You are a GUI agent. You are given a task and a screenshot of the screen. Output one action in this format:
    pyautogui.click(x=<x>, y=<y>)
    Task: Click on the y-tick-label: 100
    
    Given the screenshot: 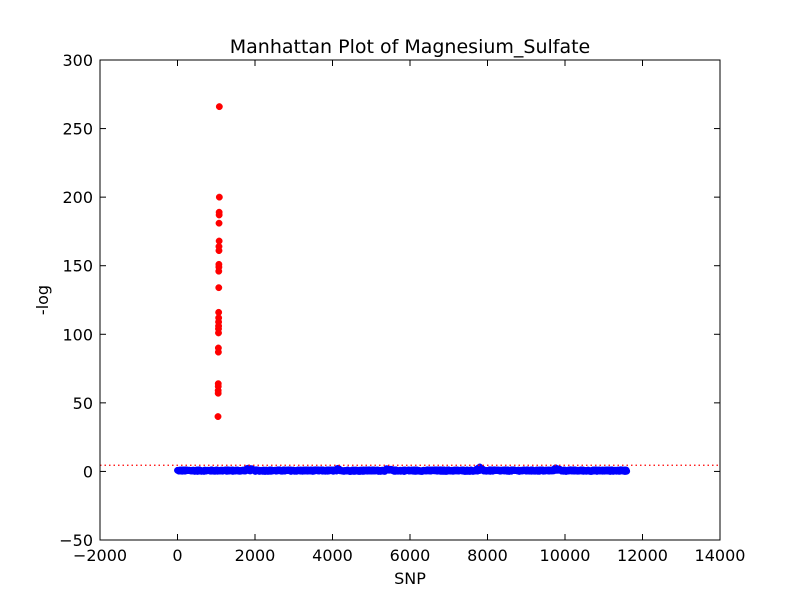 What is the action you would take?
    pyautogui.click(x=77, y=334)
    